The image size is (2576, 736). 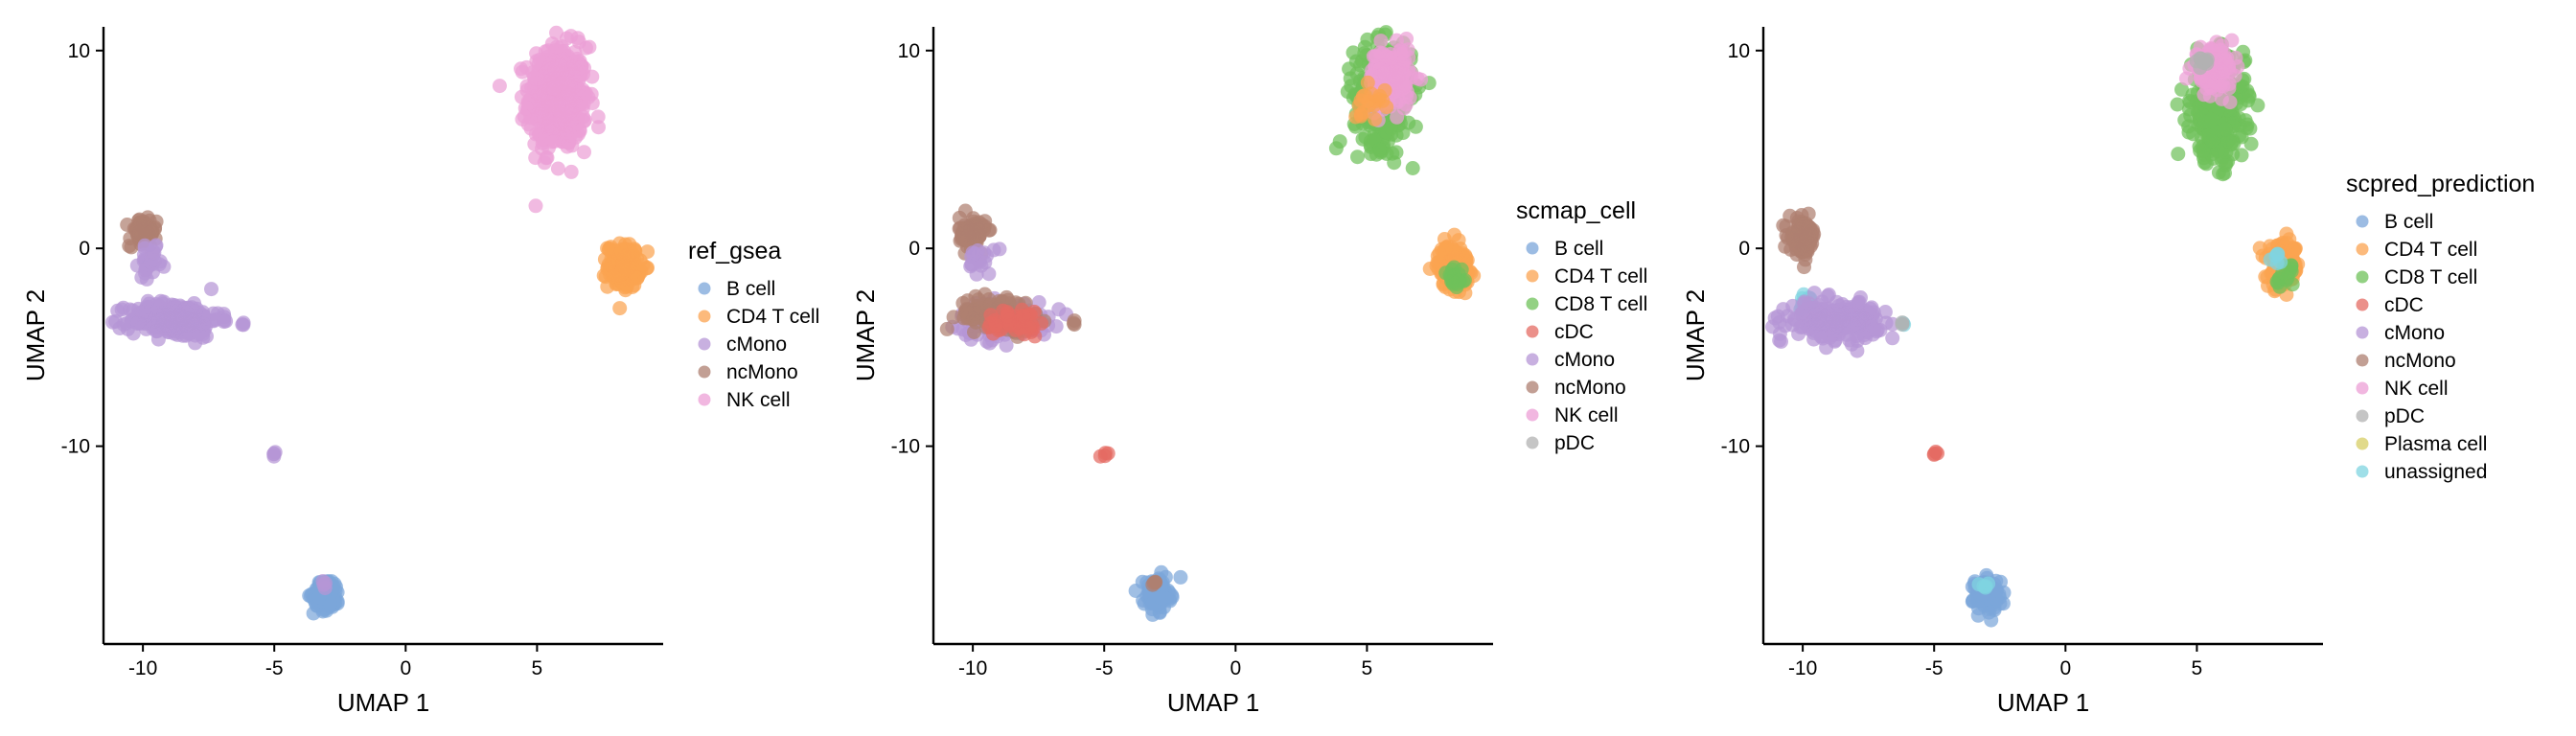 What do you see at coordinates (1802, 668) in the screenshot?
I see `x-tick-label: -10` at bounding box center [1802, 668].